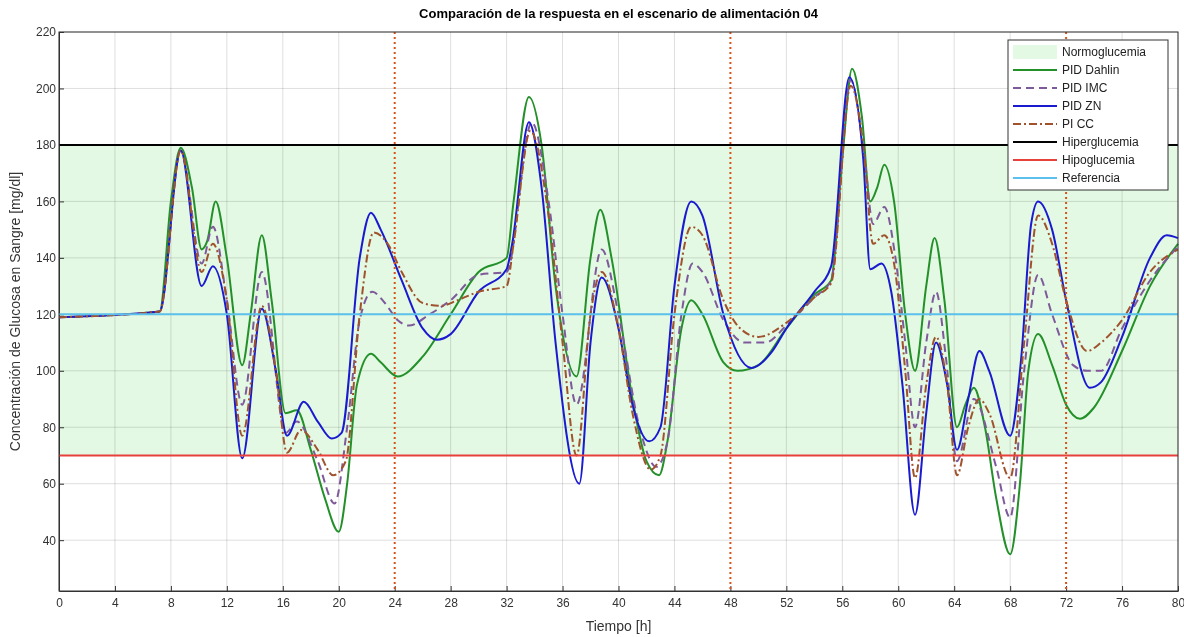  I want to click on x-axis-title: Tiempo [h], so click(618, 626).